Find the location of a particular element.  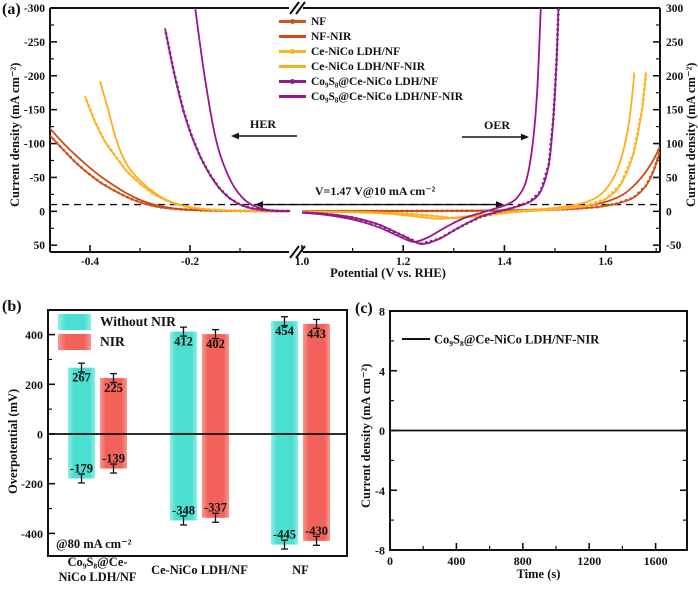

x-tick-label: 1600 is located at coordinates (656, 561).